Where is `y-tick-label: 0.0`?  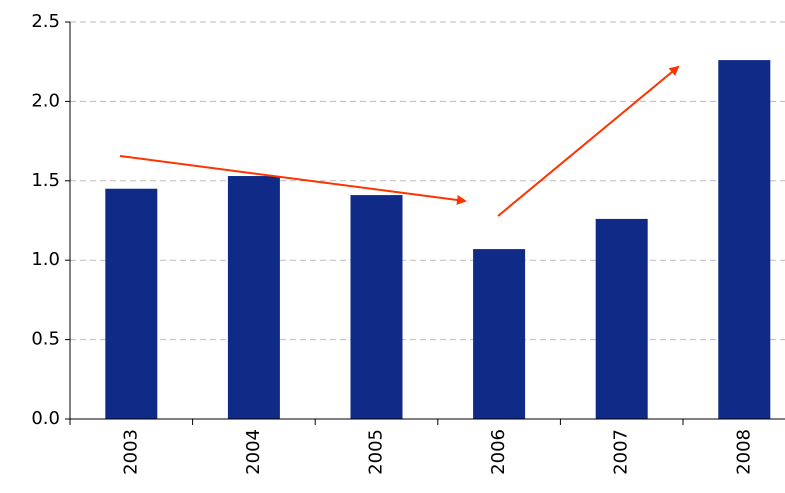 y-tick-label: 0.0 is located at coordinates (45, 418).